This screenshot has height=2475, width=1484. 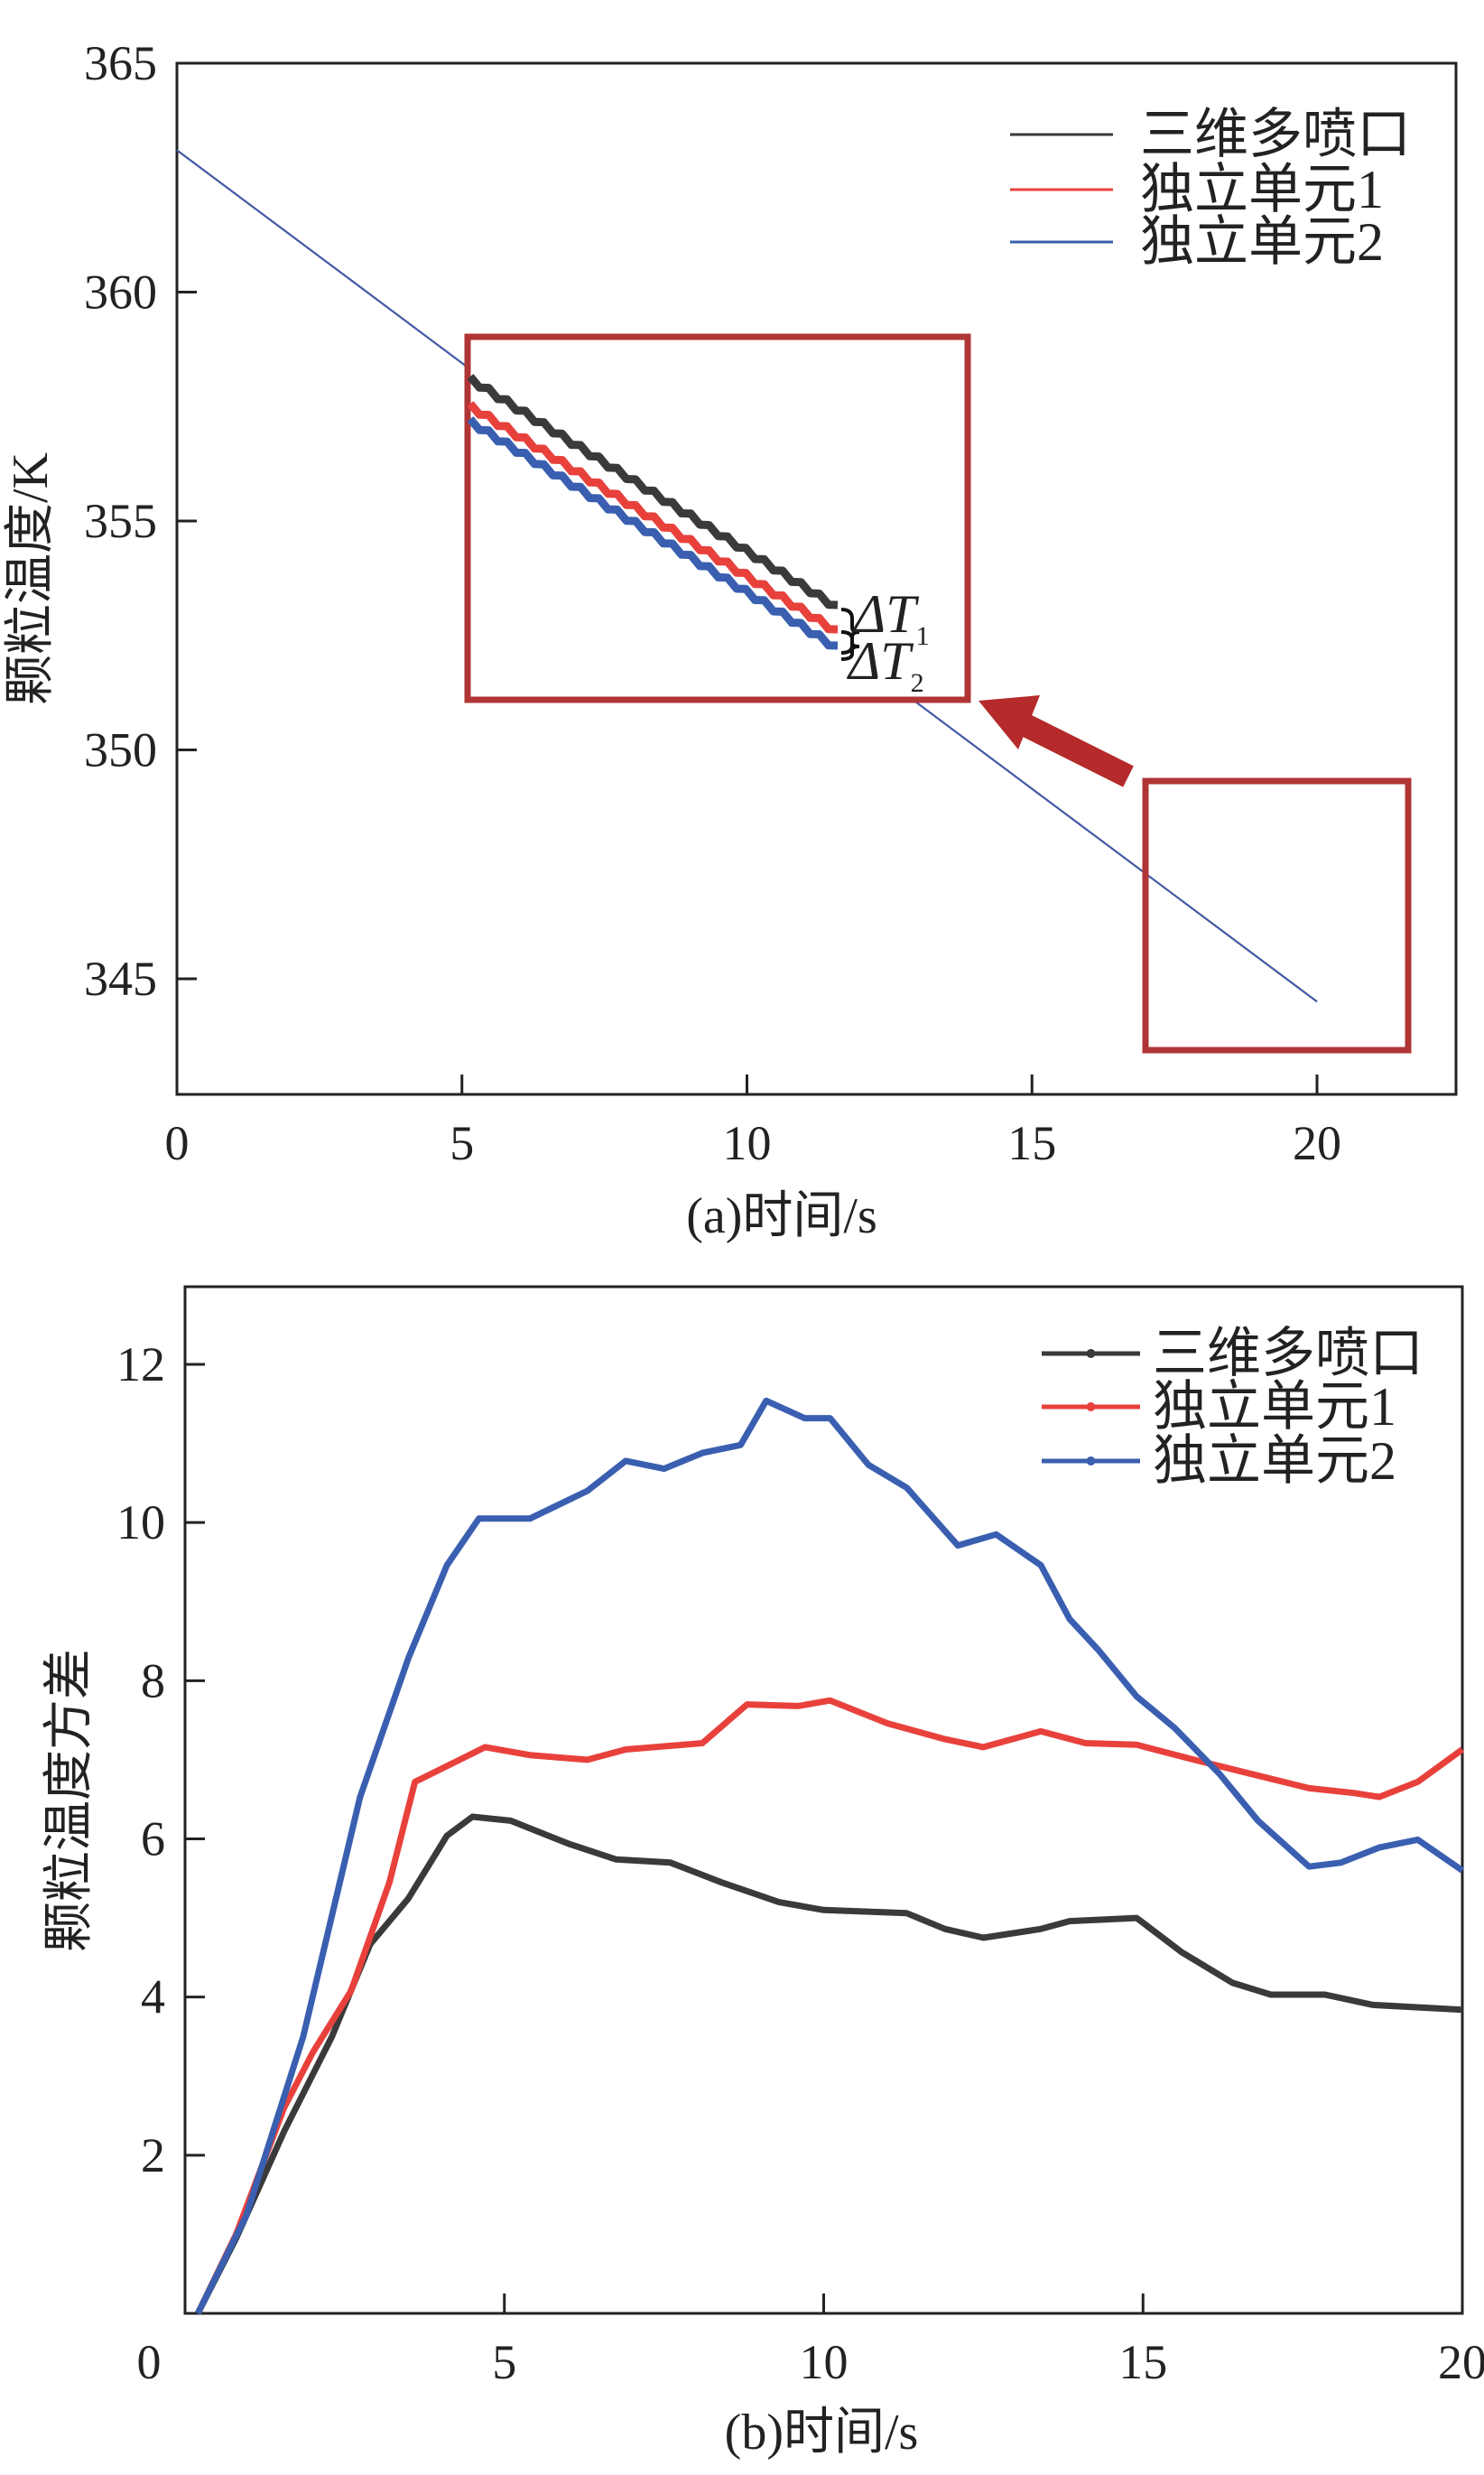 I want to click on y-tick-label: 12, so click(x=140, y=1364).